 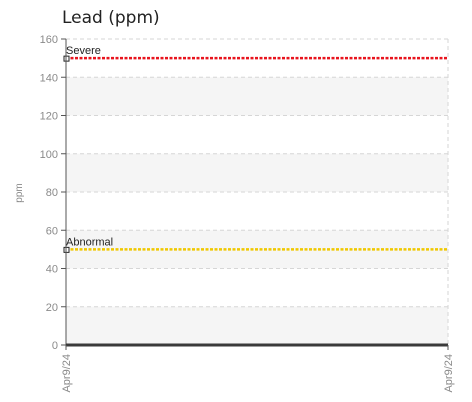 I want to click on y-tick-label: 120, so click(x=49, y=117).